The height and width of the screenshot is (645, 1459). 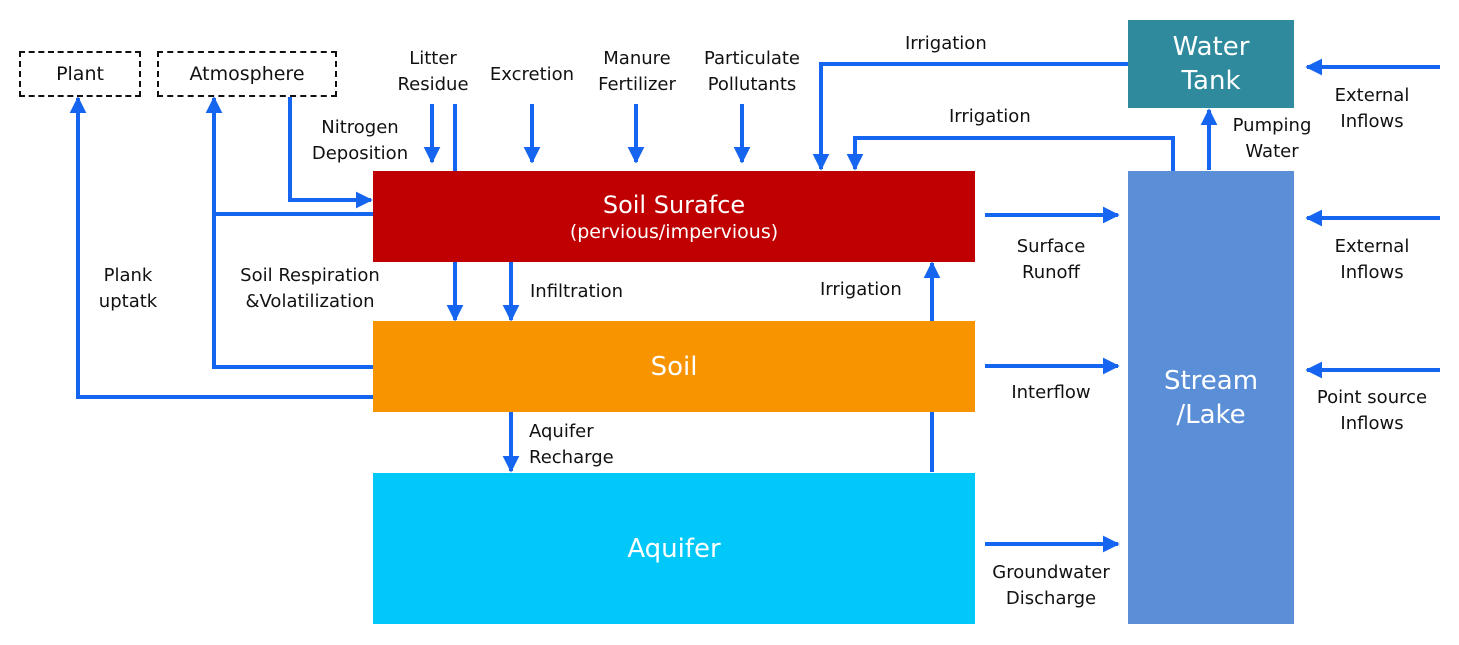 I want to click on point-source-inflows-label: Point source Inflows, so click(x=1372, y=410).